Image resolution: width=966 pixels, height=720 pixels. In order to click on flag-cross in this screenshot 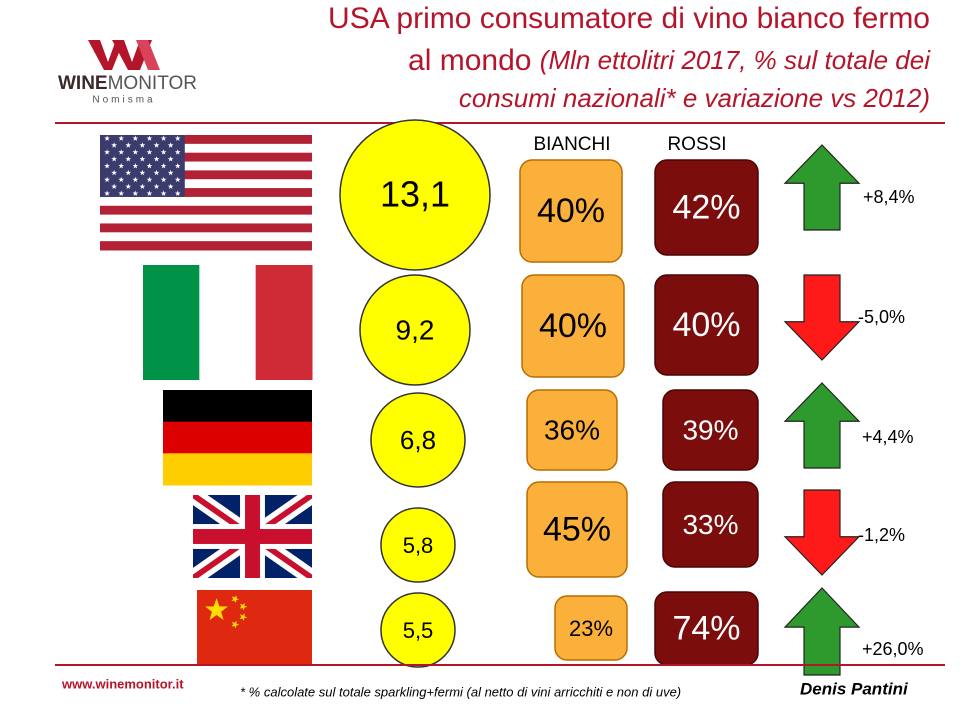, I will do `click(252, 536)`.